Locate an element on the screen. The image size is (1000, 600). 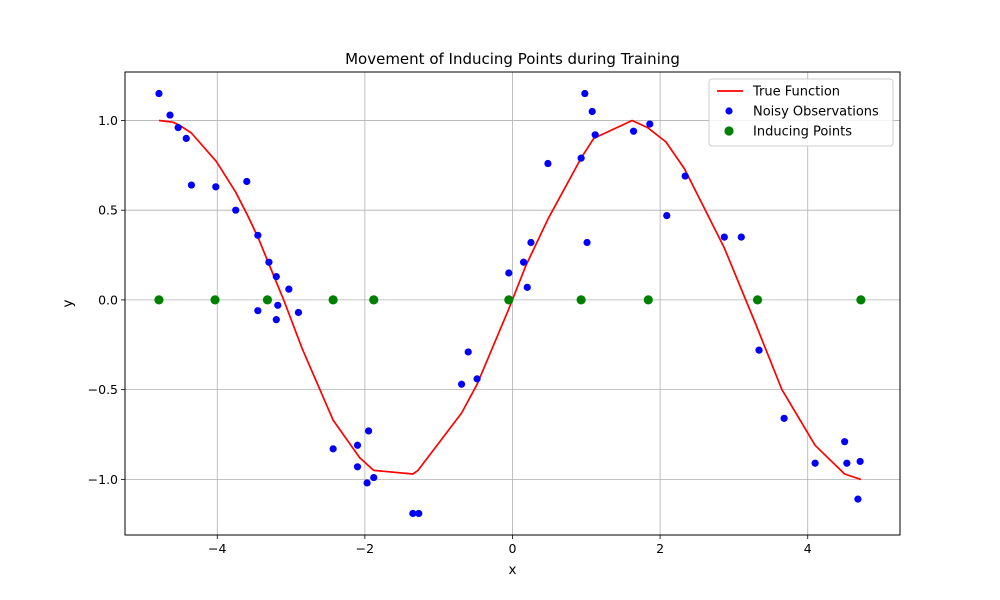
y-tick-label: −1.0 is located at coordinates (103, 479).